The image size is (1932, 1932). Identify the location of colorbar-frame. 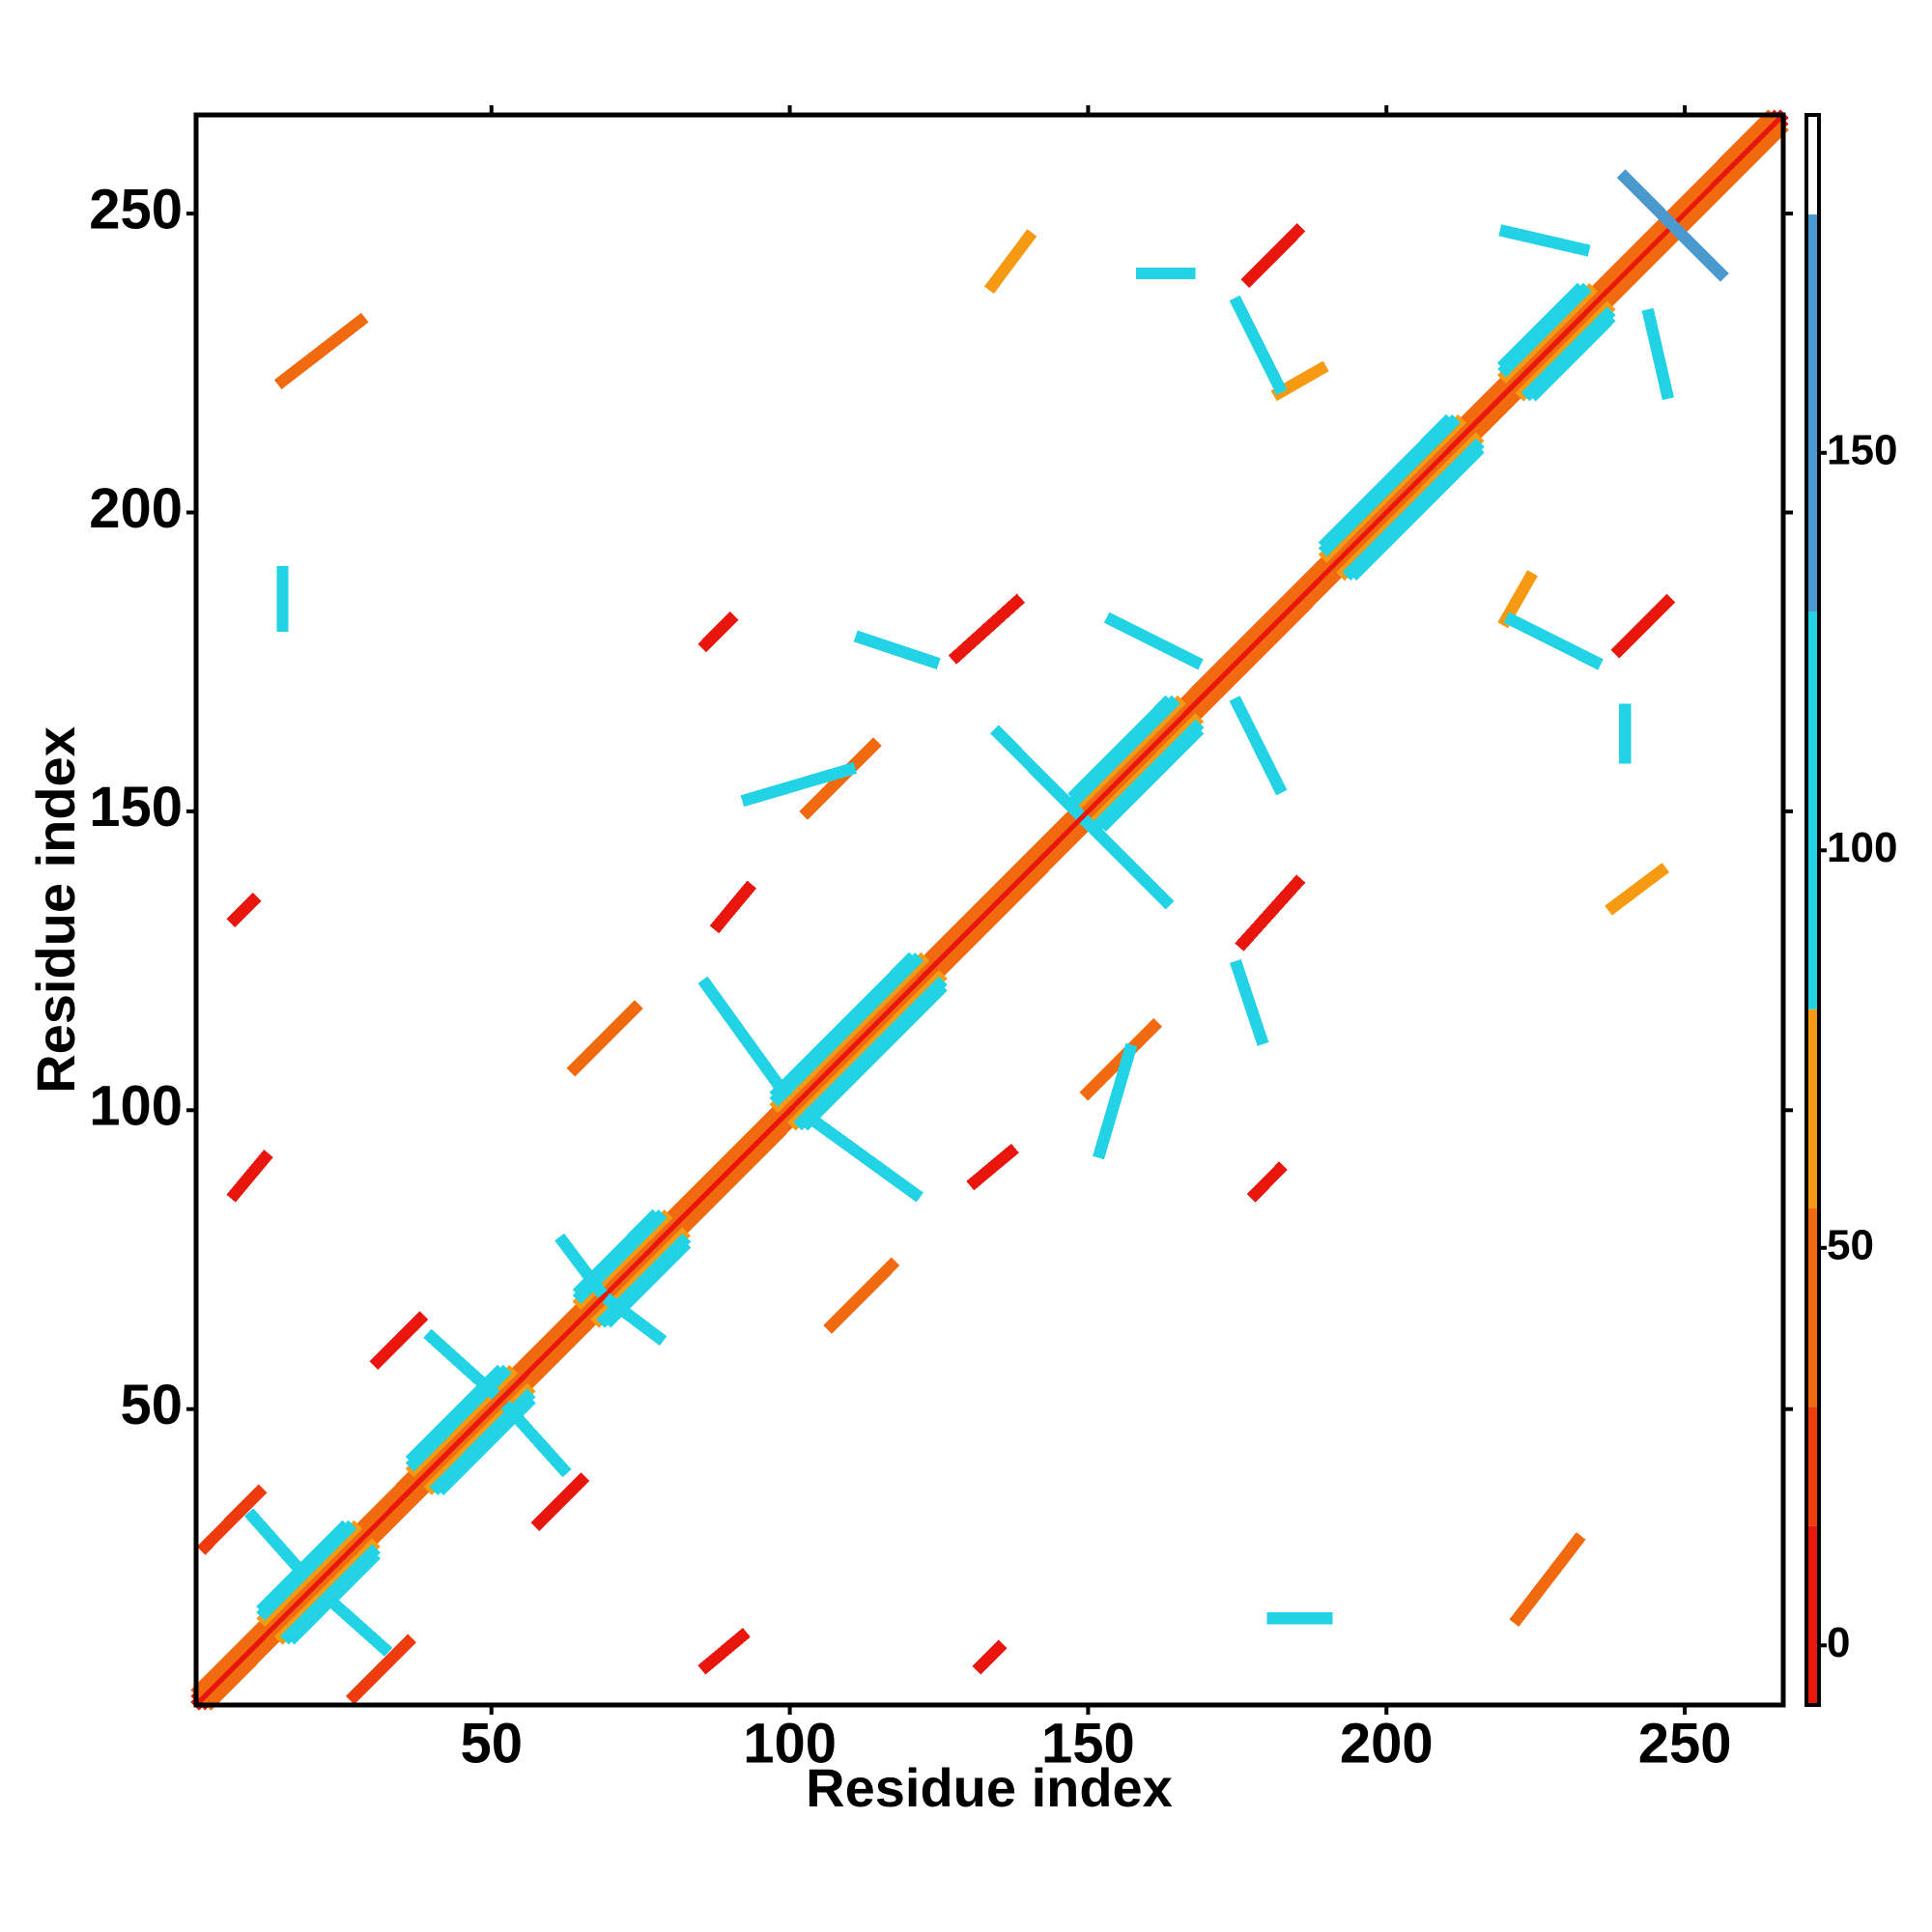
(1812, 910).